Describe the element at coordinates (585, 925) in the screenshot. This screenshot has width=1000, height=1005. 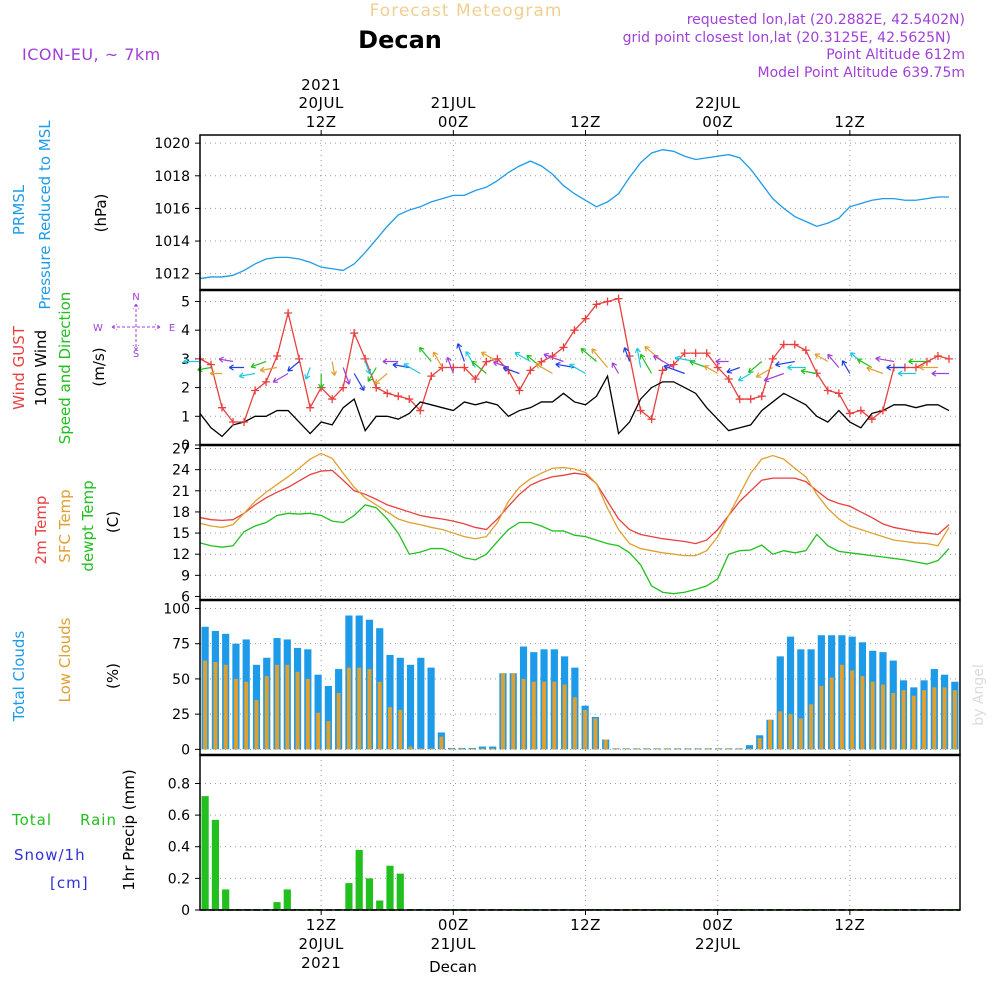
I see `bottom-axis-label: 12Z` at that location.